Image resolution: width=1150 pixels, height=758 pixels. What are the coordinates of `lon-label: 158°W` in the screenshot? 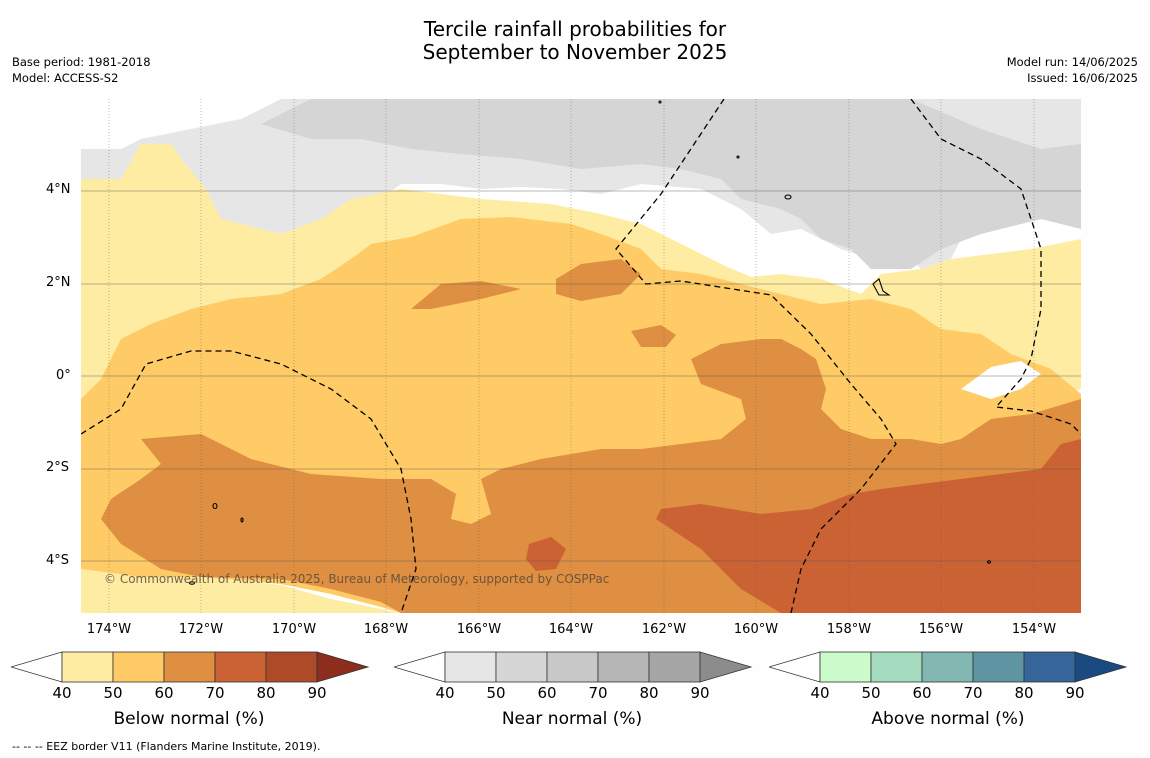 It's located at (849, 629).